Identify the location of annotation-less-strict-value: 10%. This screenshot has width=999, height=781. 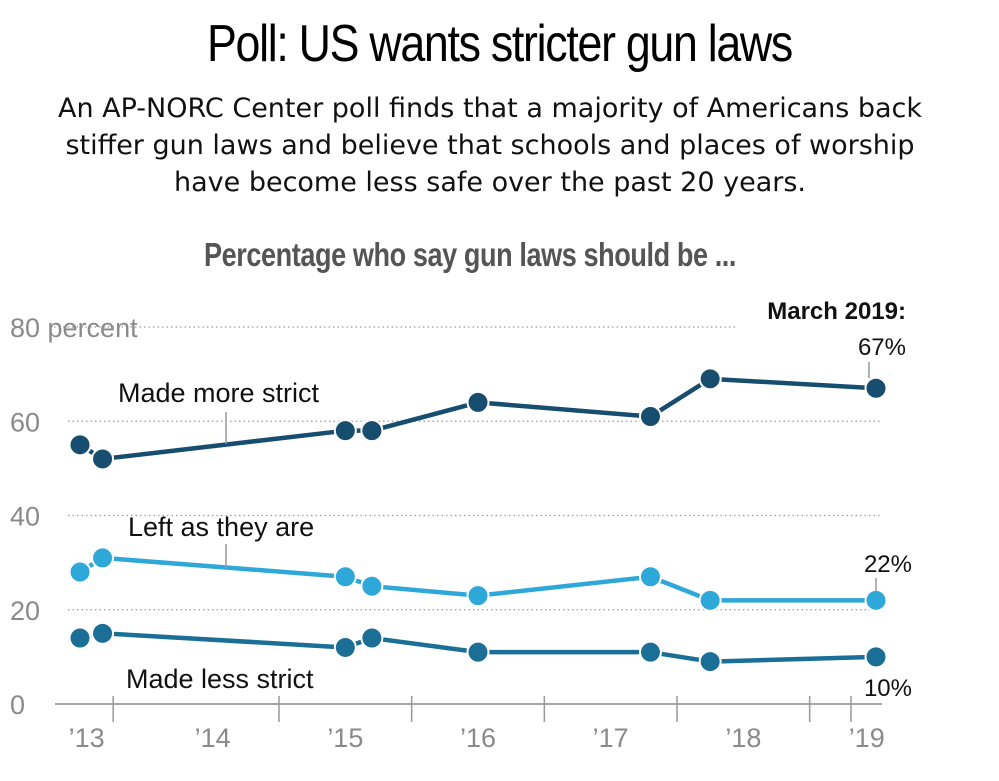
(888, 688).